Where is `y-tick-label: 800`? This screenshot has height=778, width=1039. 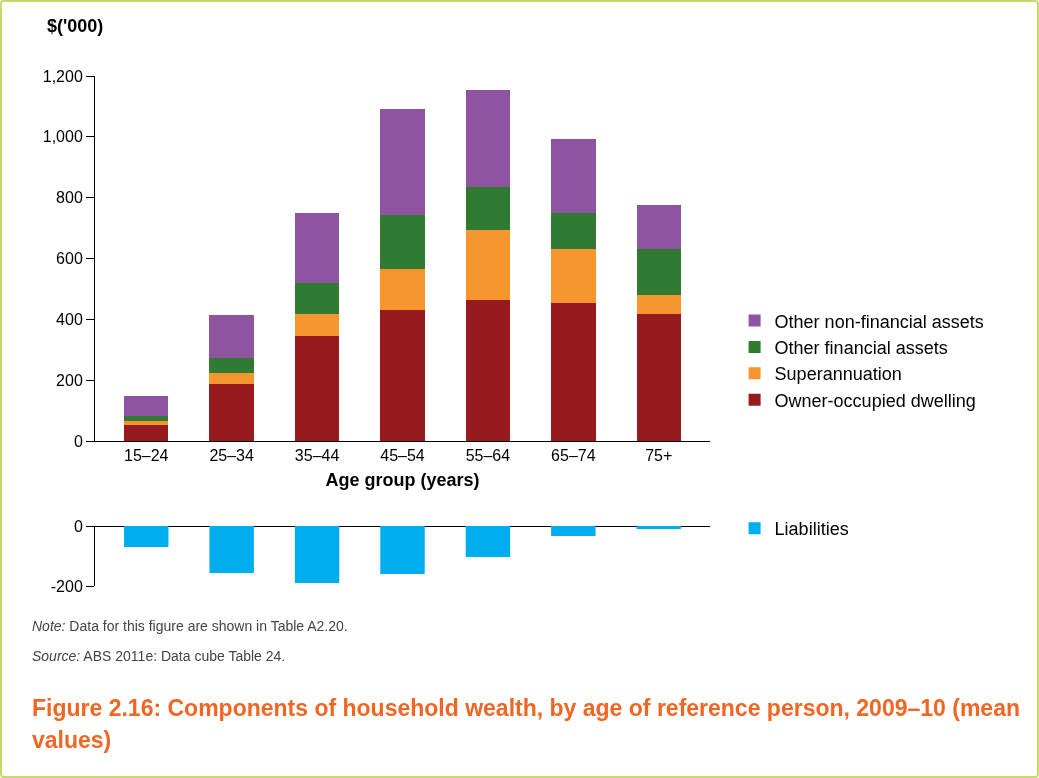 y-tick-label: 800 is located at coordinates (69, 198).